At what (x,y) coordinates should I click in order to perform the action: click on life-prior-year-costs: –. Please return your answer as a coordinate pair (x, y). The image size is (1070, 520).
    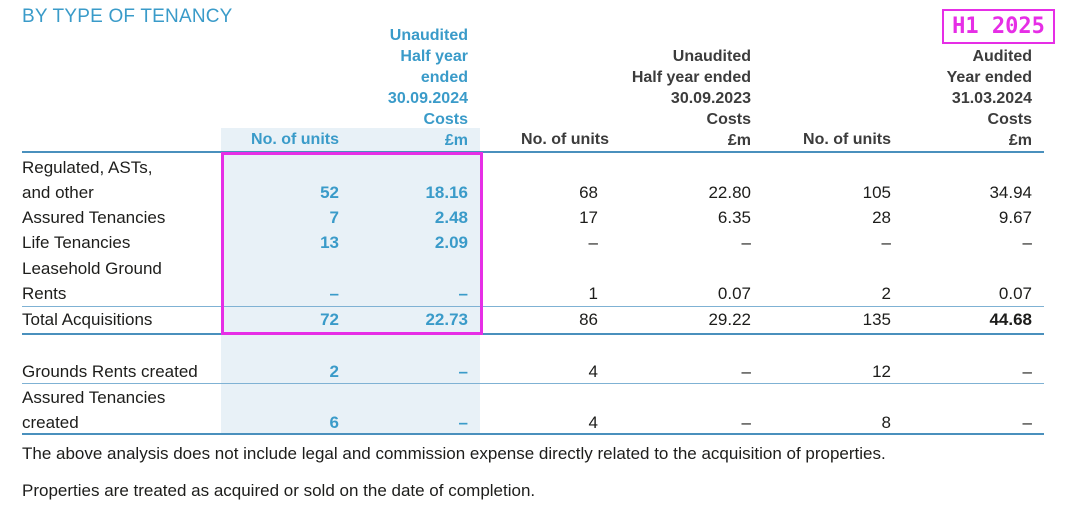
    Looking at the image, I should click on (1027, 242).